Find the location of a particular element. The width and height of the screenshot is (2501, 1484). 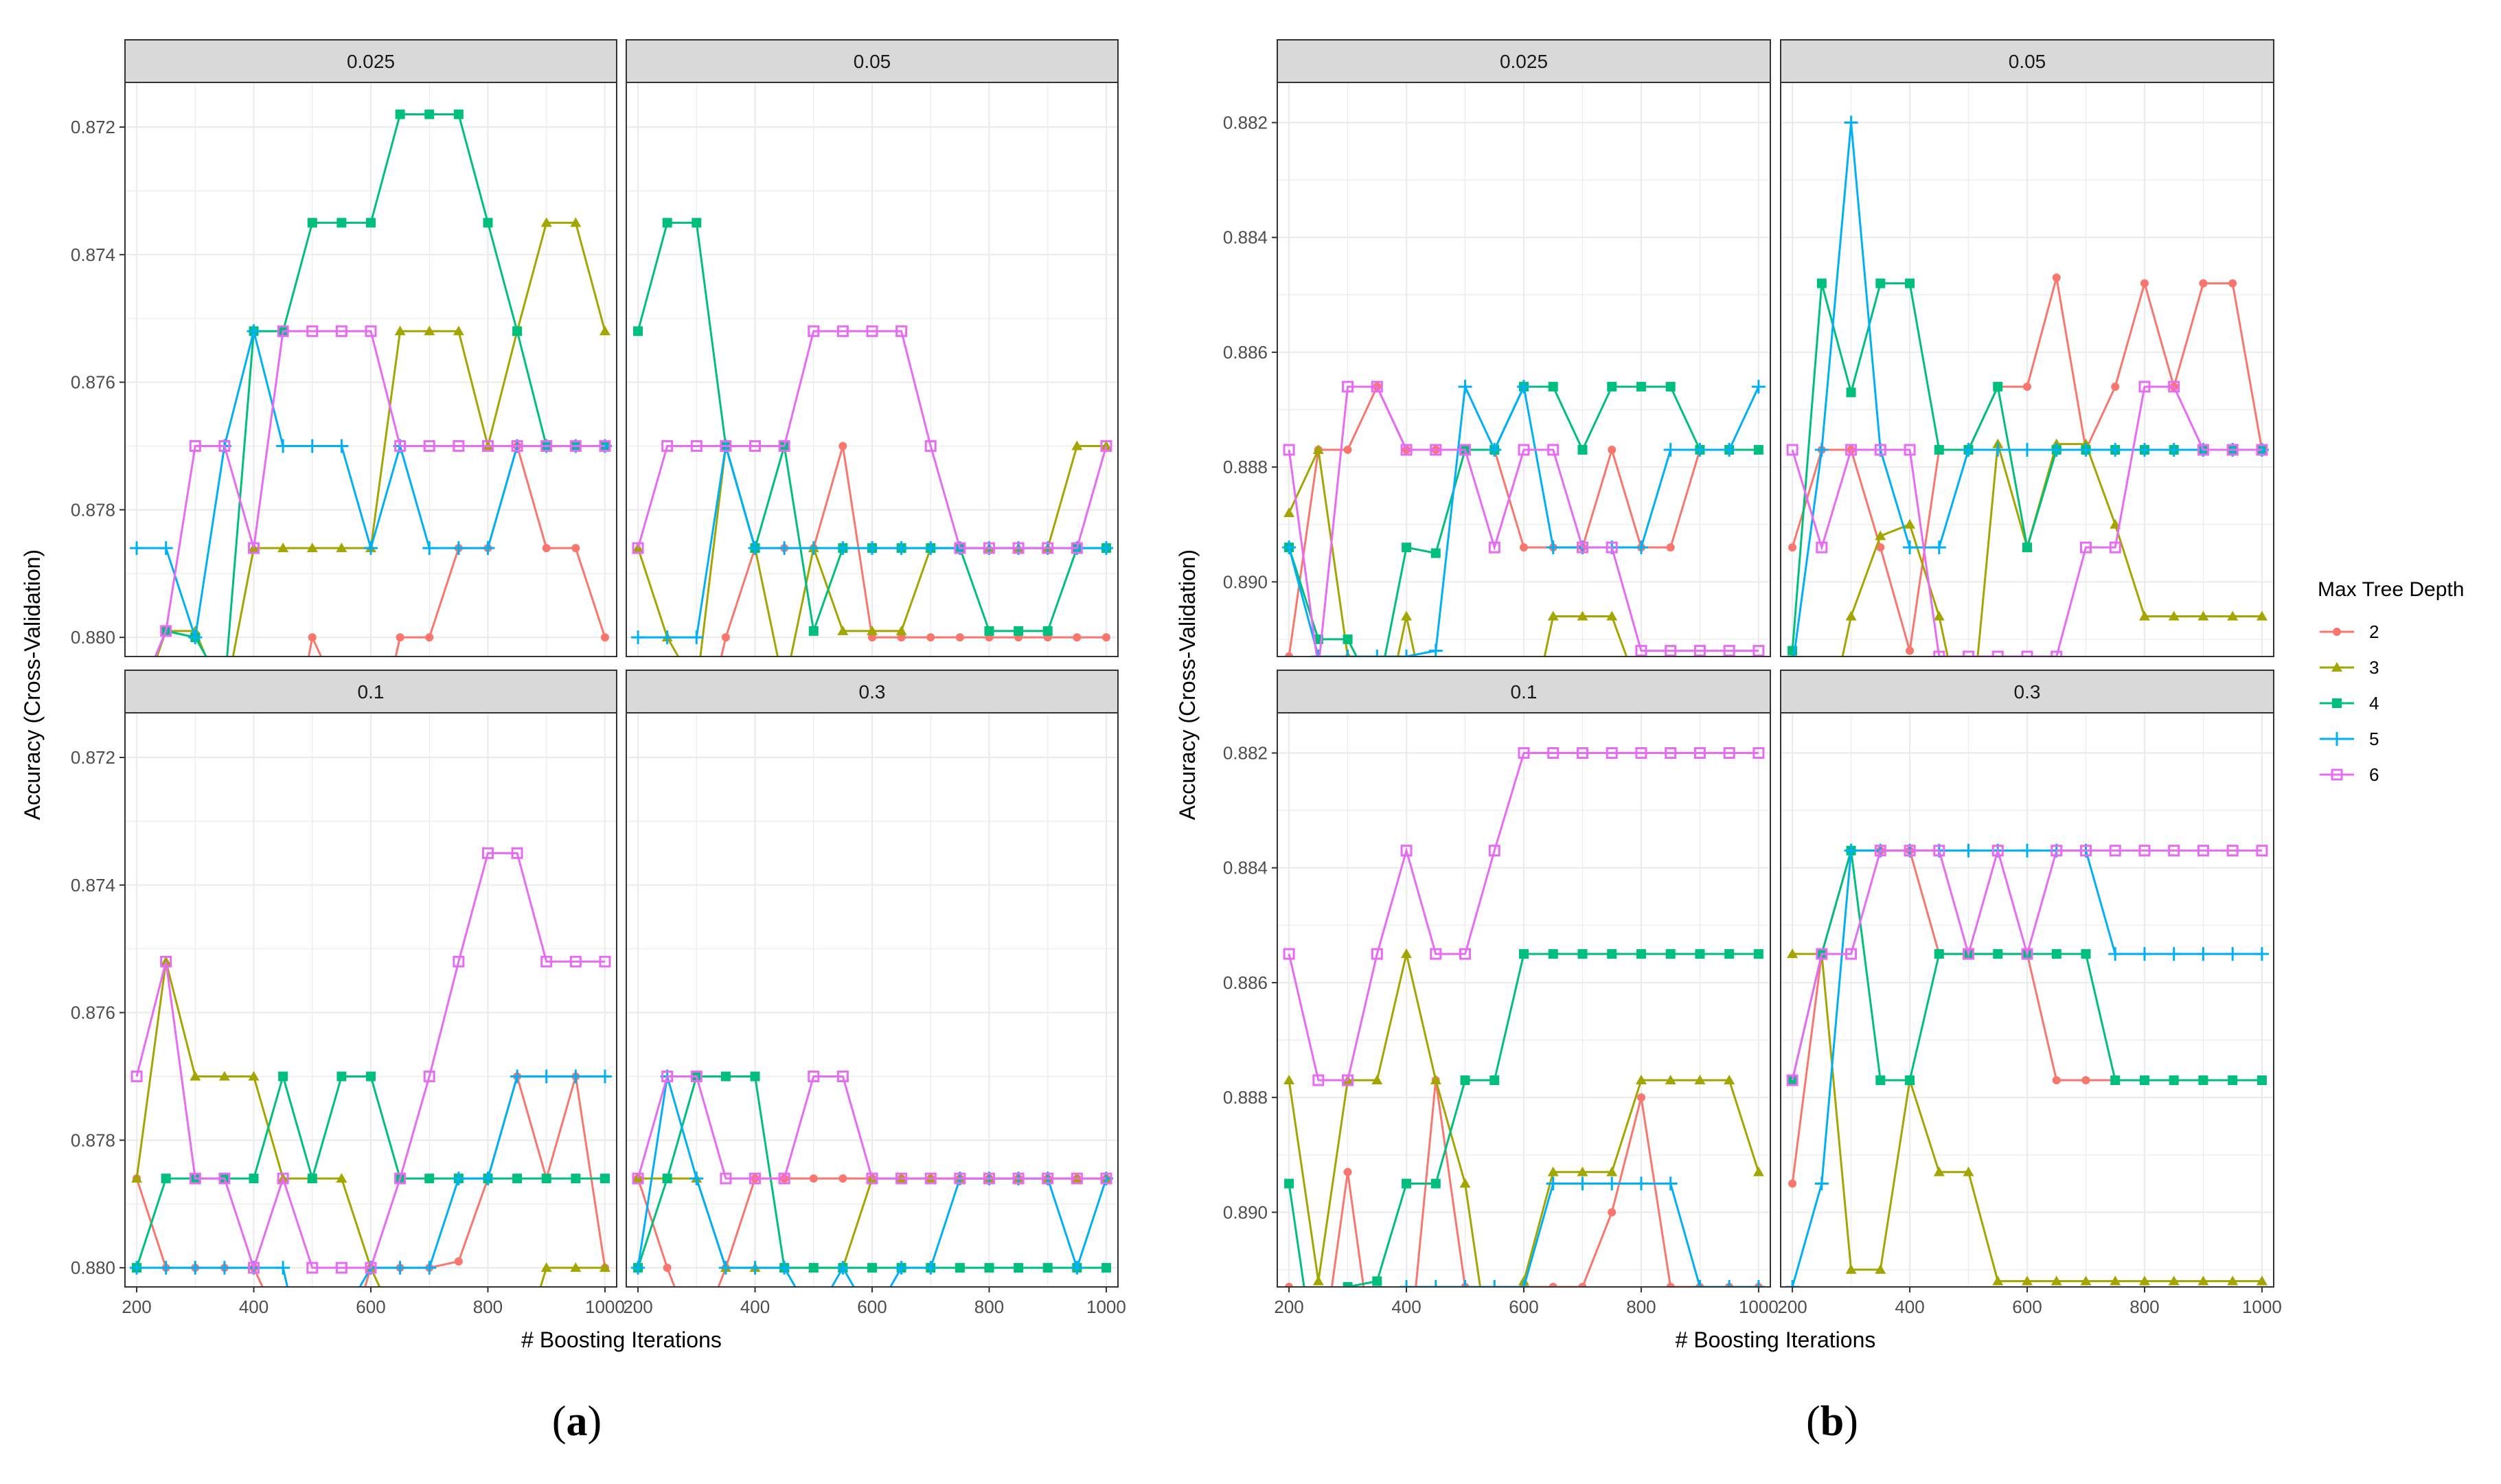

y-tick-label: 0.888 is located at coordinates (1245, 467).